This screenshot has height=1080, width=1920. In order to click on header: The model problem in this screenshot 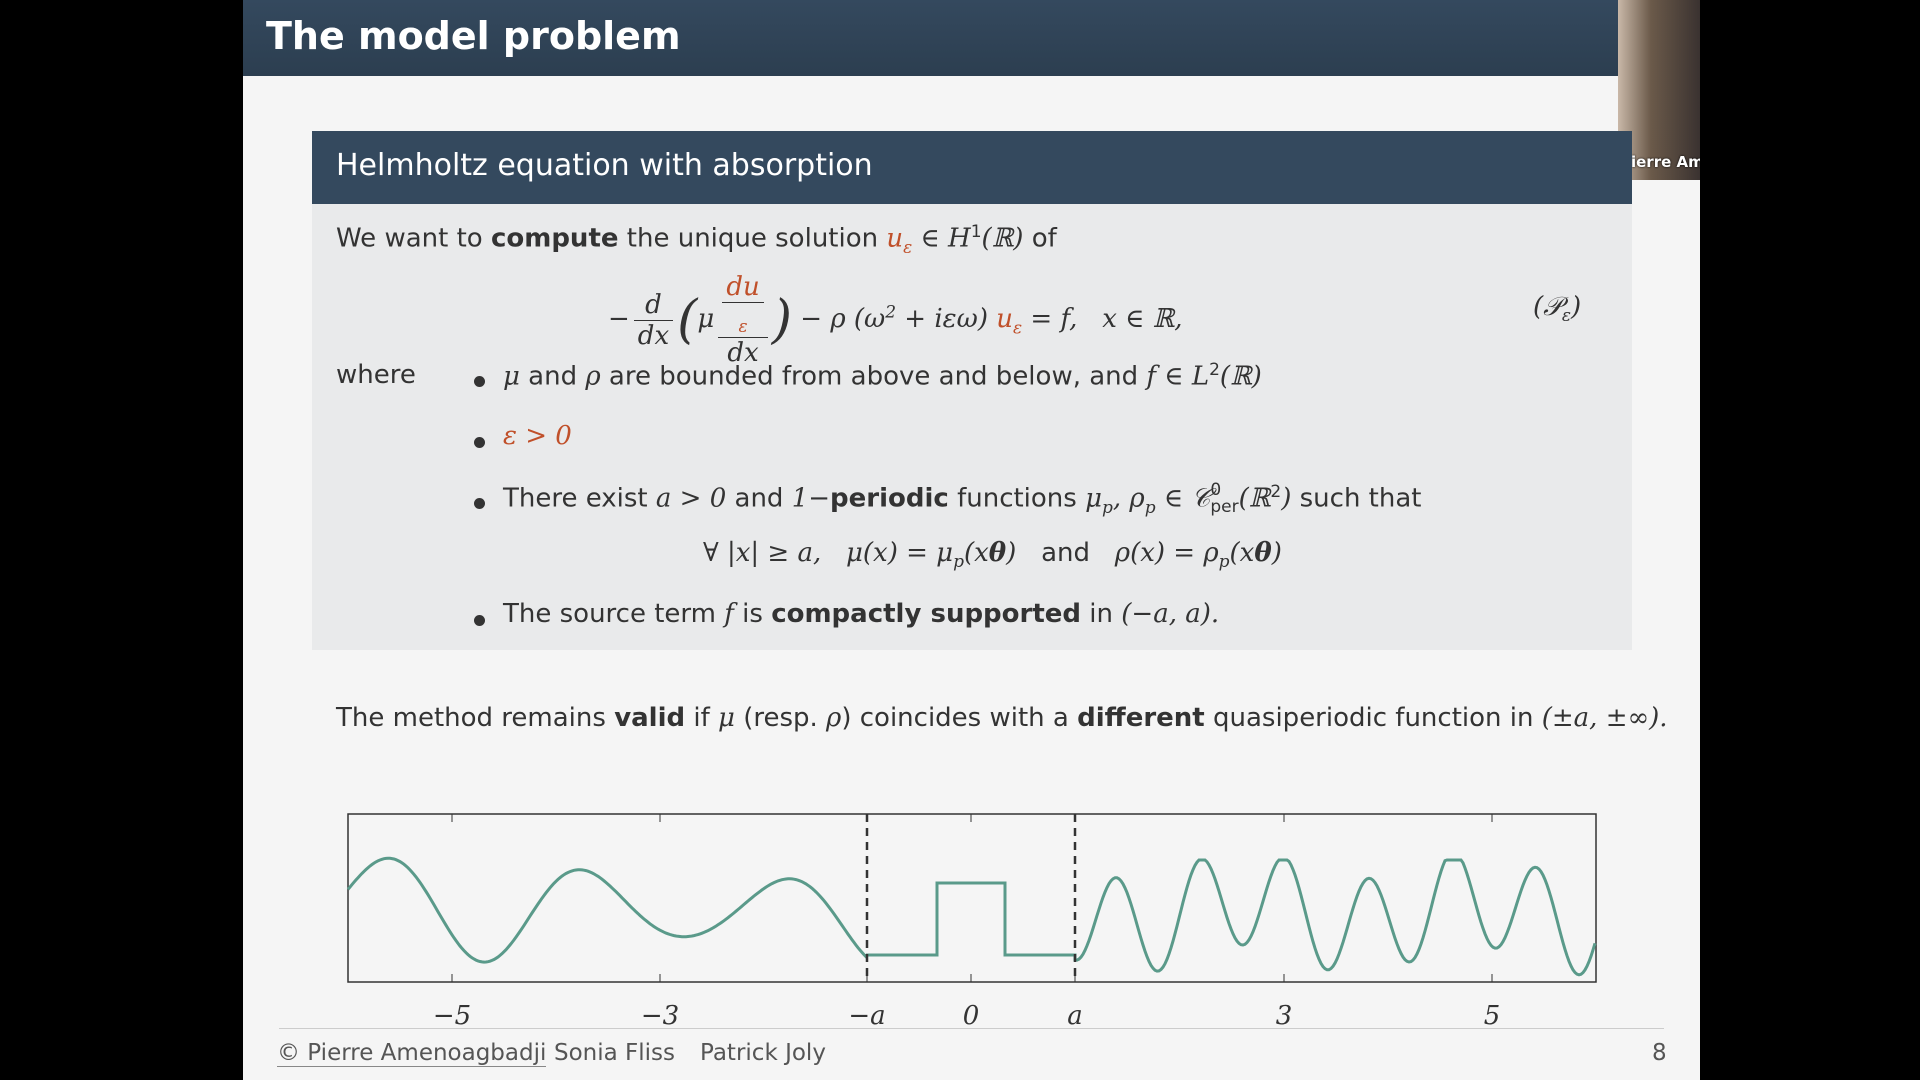, I will do `click(930, 38)`.